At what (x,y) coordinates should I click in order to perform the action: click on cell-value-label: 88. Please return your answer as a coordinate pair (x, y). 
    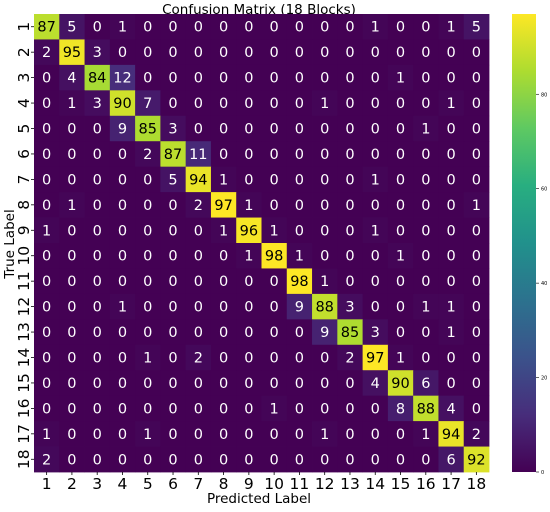
    Looking at the image, I should click on (324, 308).